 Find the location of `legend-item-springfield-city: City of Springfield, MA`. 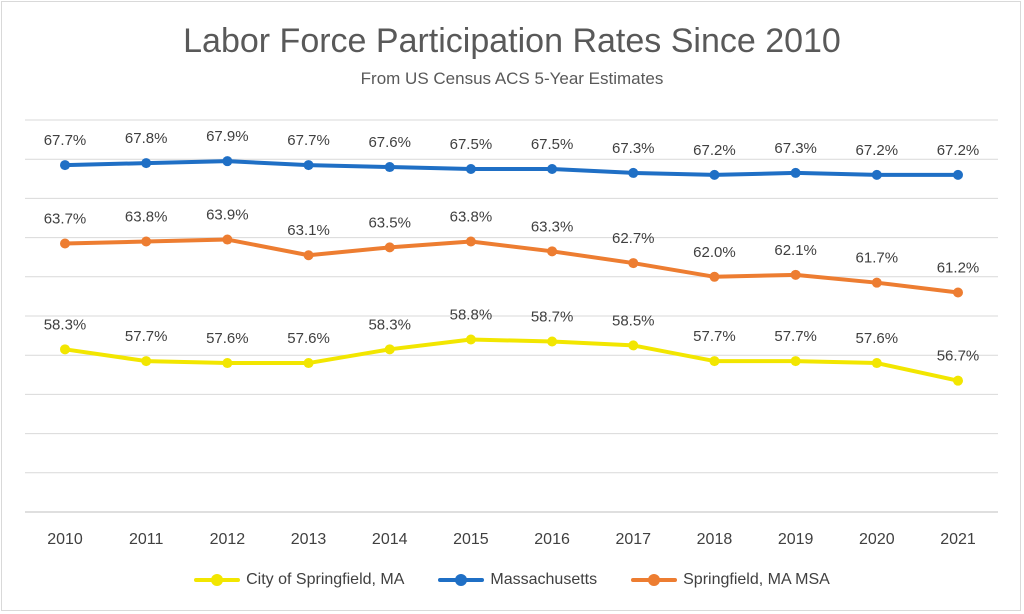

legend-item-springfield-city: City of Springfield, MA is located at coordinates (299, 580).